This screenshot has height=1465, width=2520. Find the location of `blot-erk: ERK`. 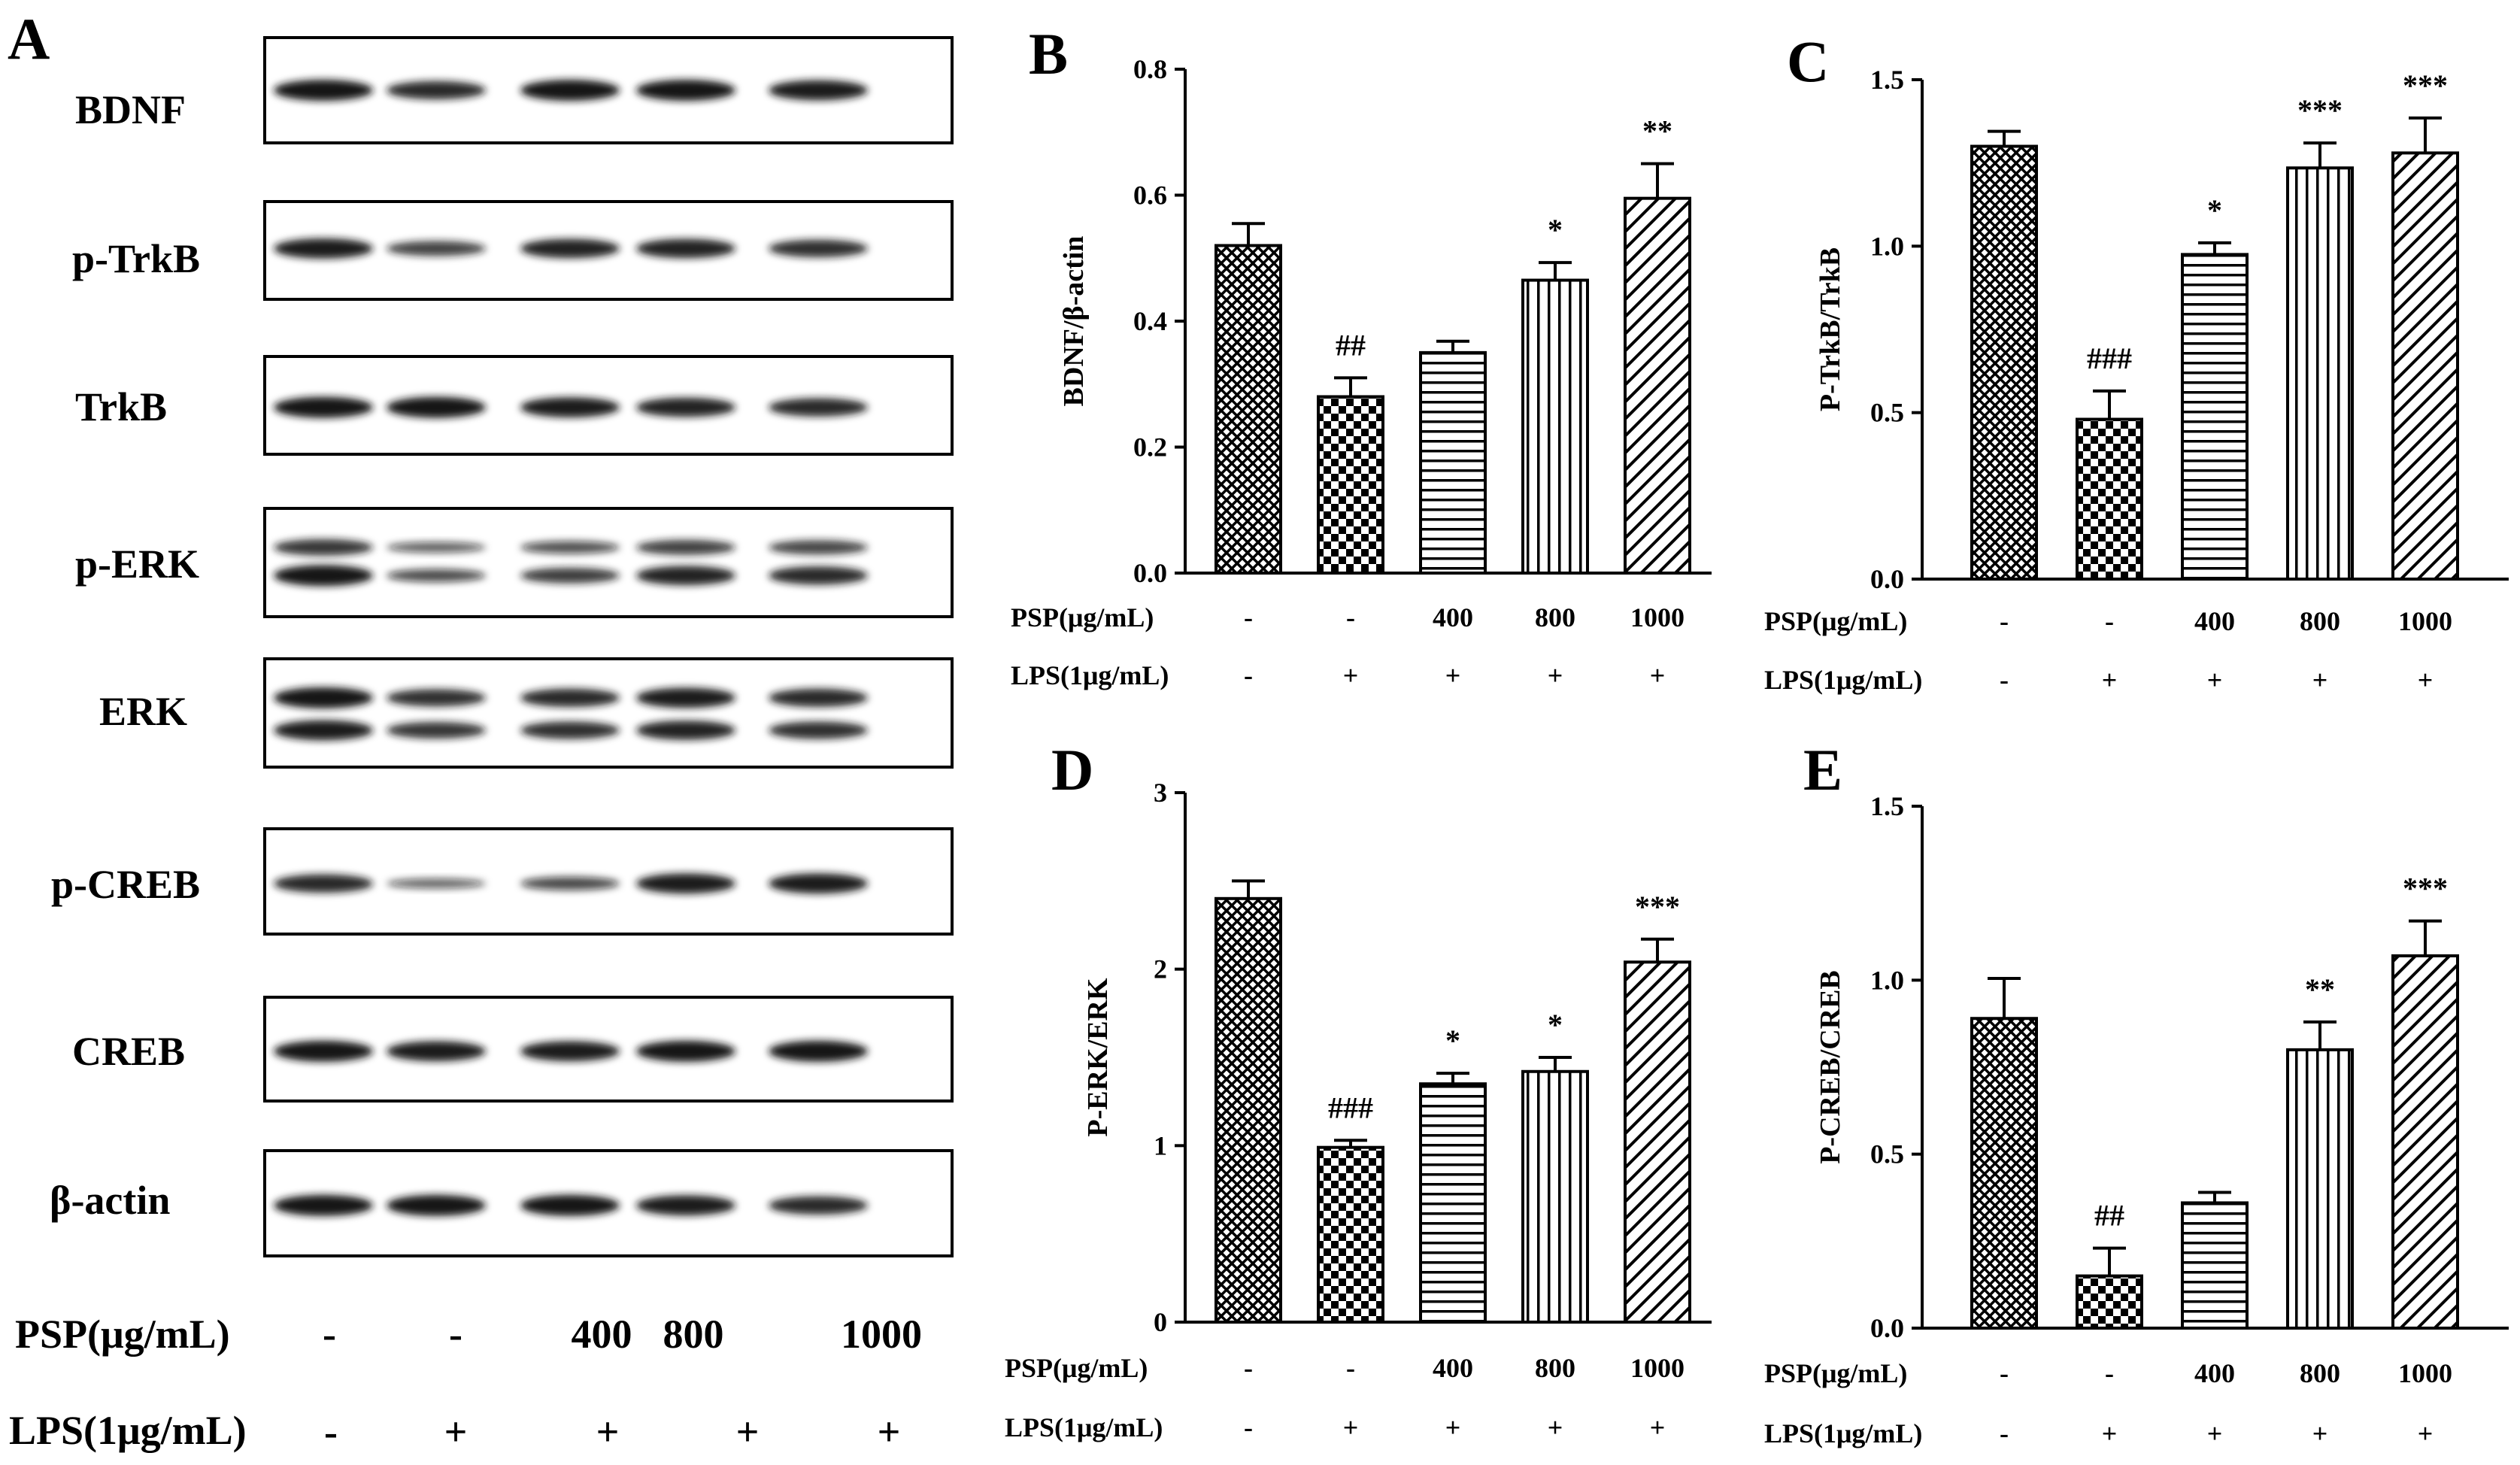

blot-erk: ERK is located at coordinates (526, 713).